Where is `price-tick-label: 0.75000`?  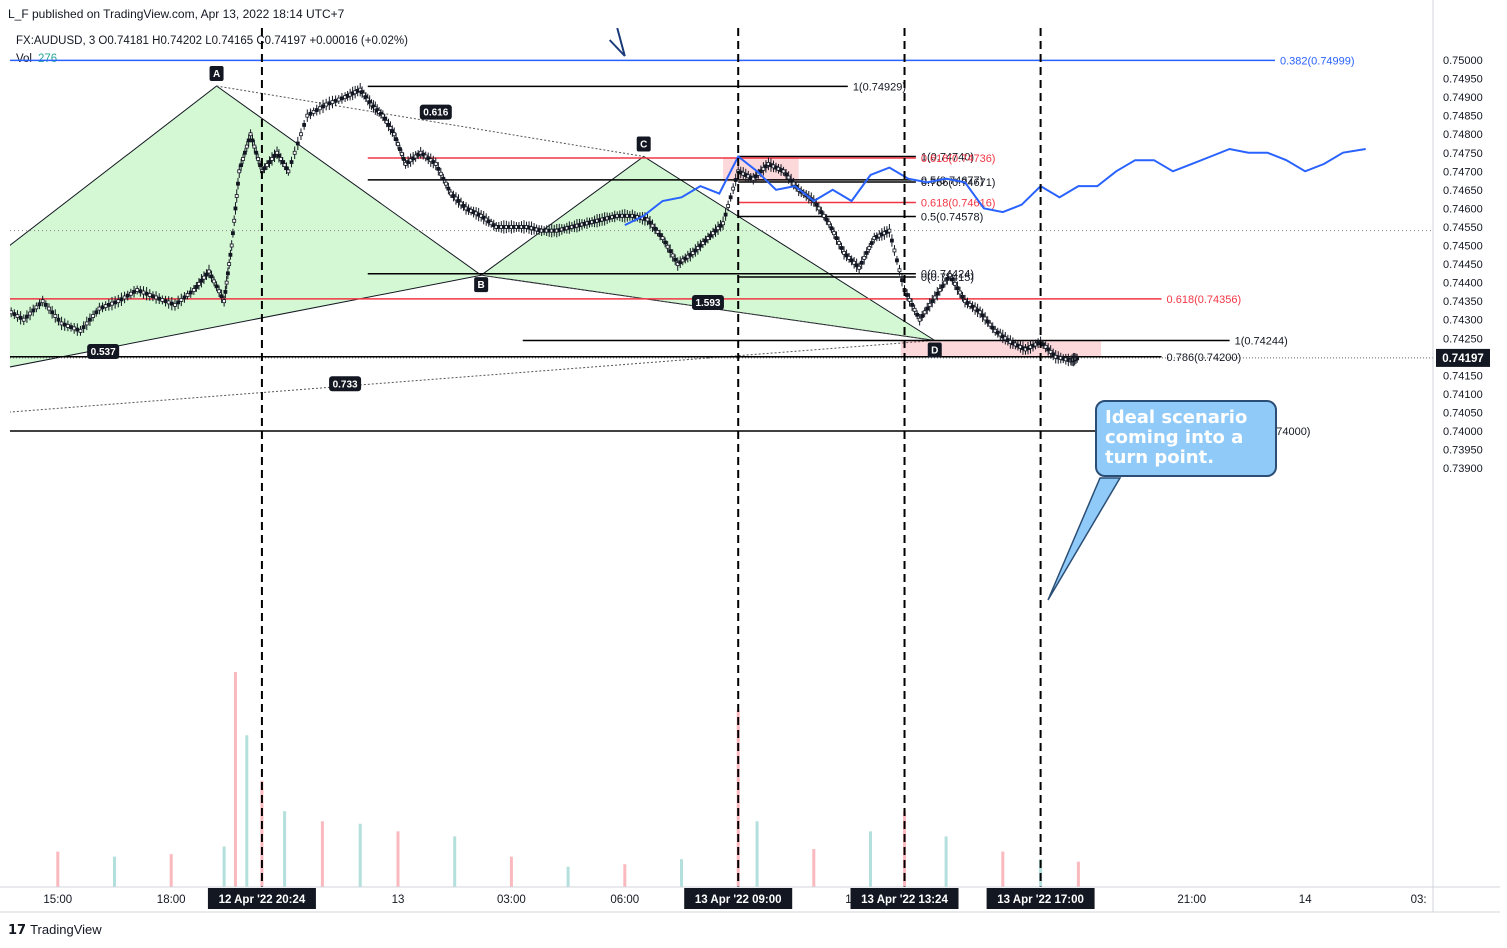 price-tick-label: 0.75000 is located at coordinates (1463, 61).